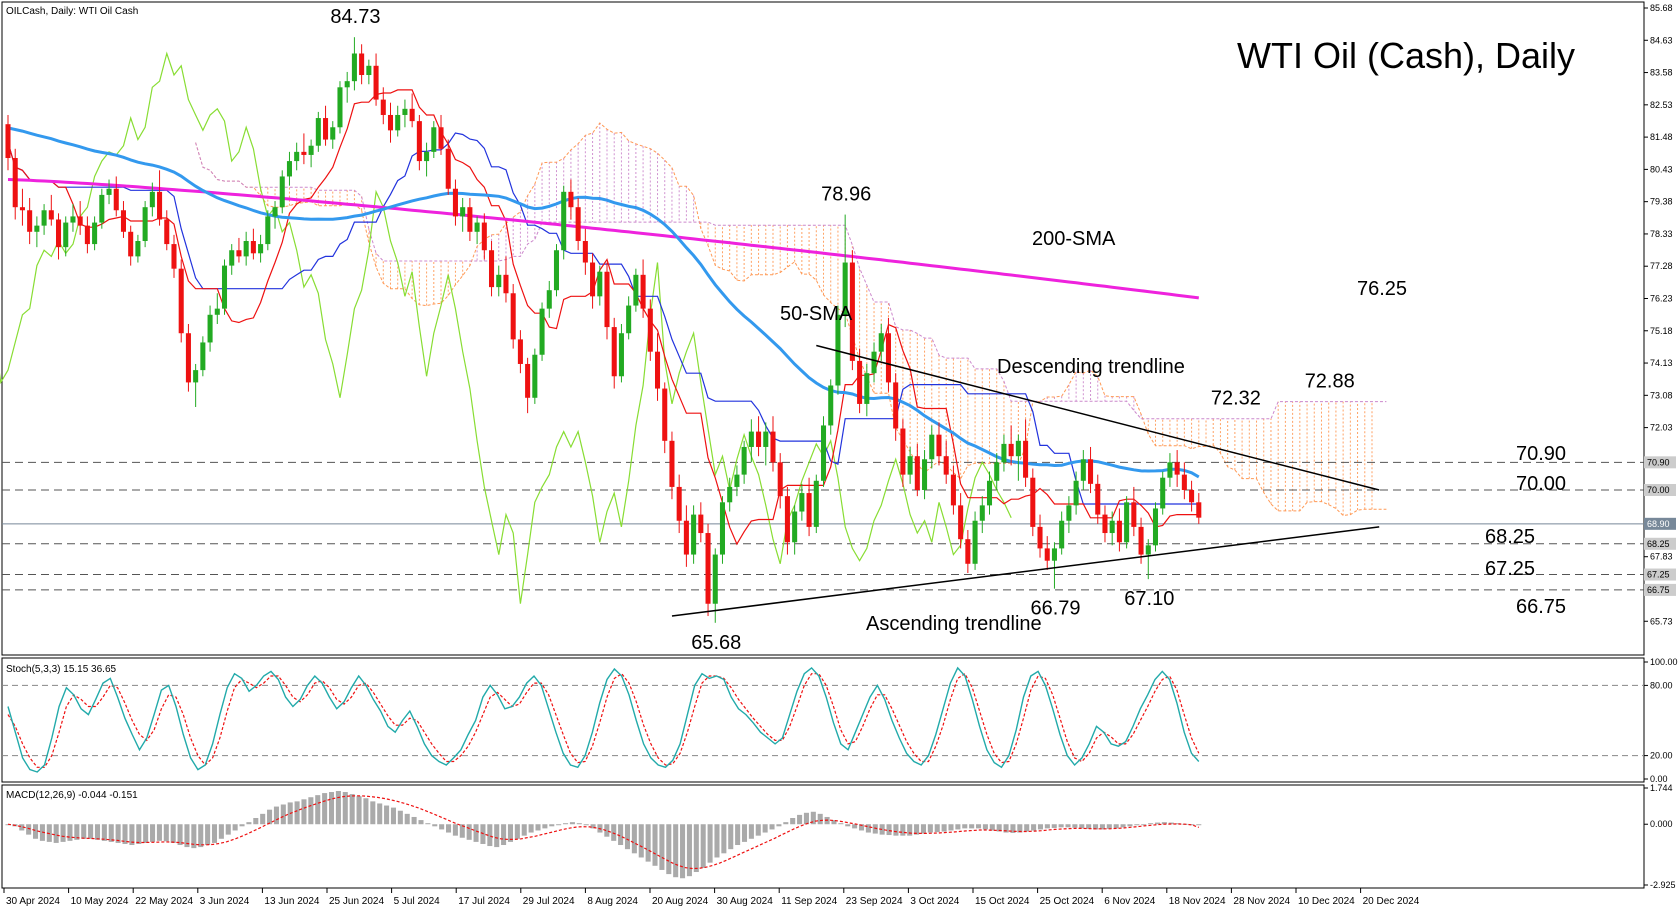 The image size is (1678, 914). What do you see at coordinates (1661, 685) in the screenshot?
I see `stoch-y-tick-label: 80.00` at bounding box center [1661, 685].